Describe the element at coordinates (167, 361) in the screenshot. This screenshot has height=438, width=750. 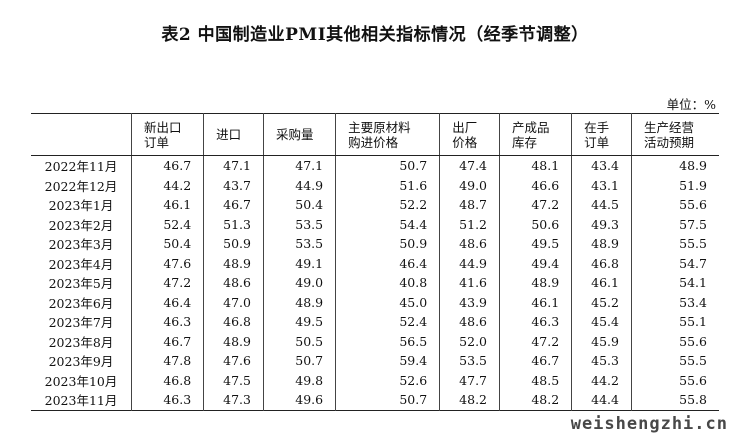
I see `value-cell: 47.8` at that location.